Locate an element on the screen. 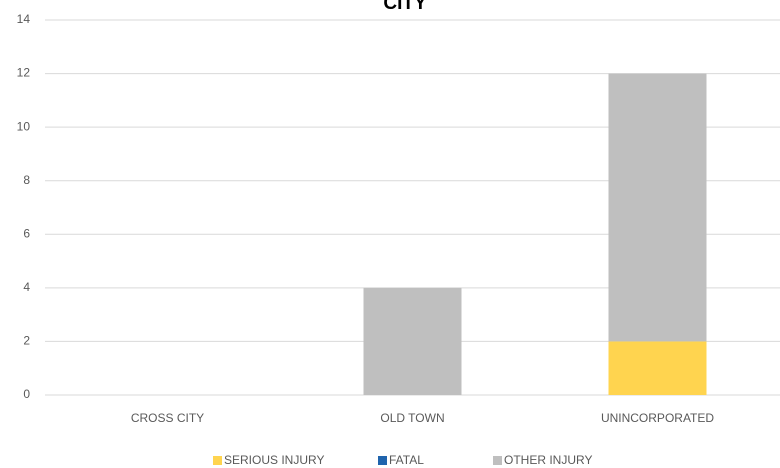  legend-label: OTHER INJURY is located at coordinates (548, 460).